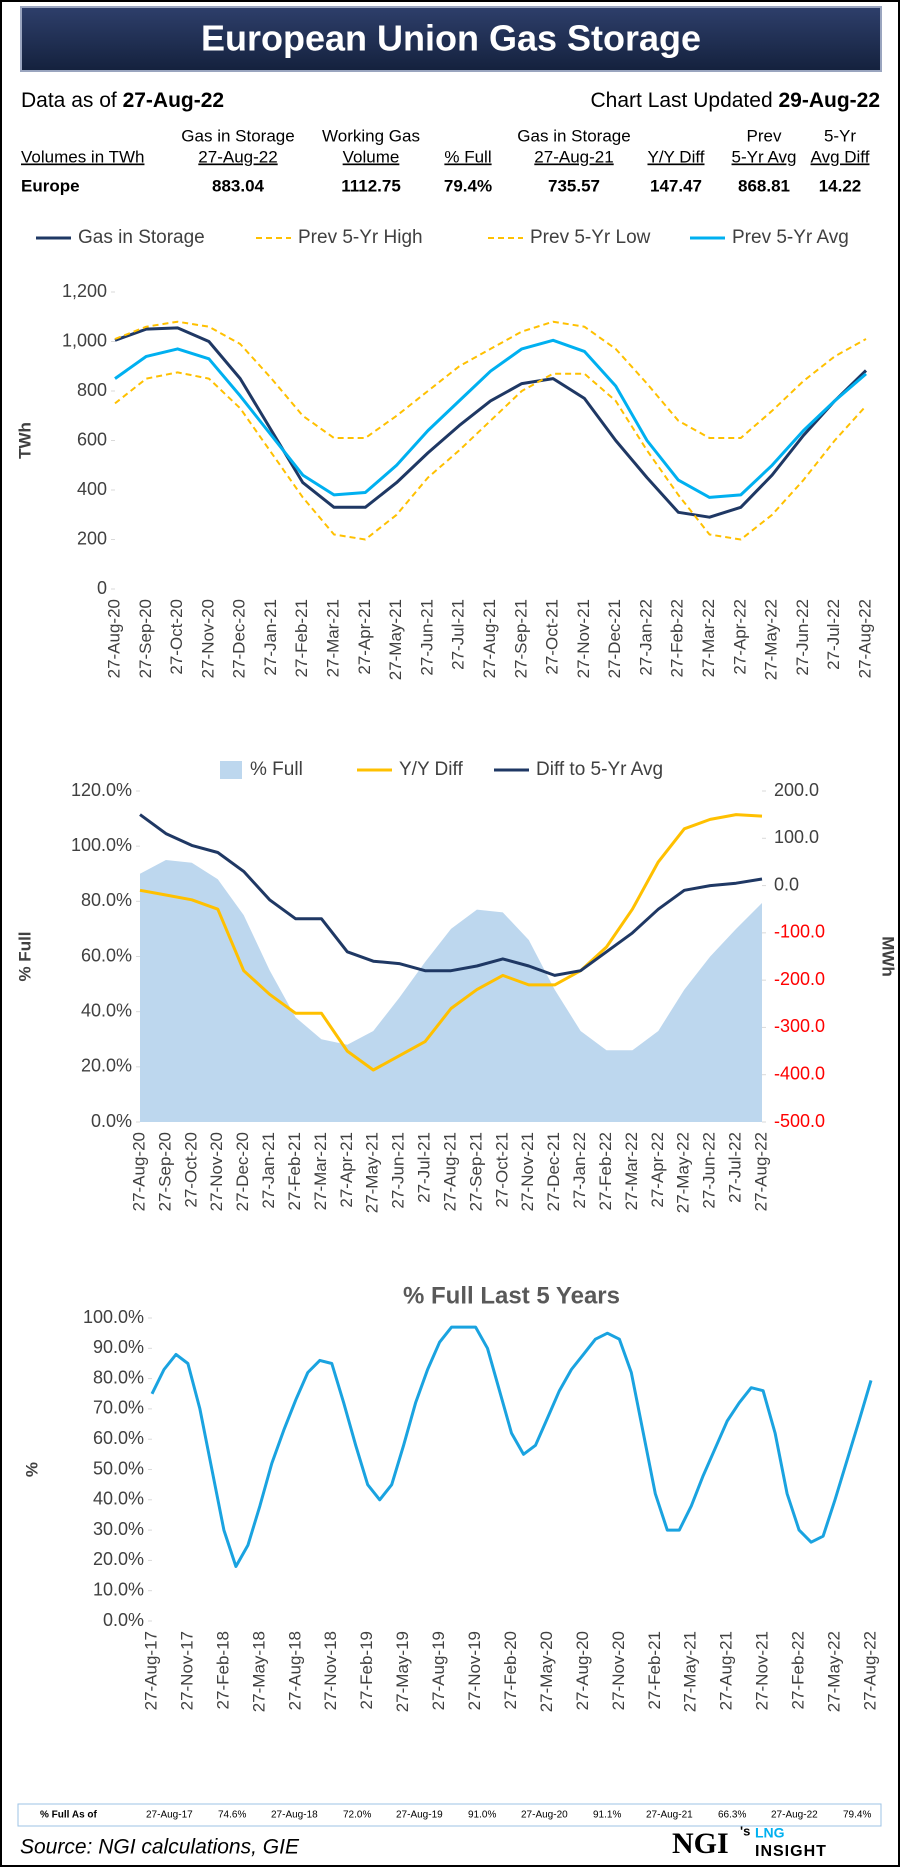  Describe the element at coordinates (438, 1670) in the screenshot. I see `x-tick-label: 27-Aug-19` at that location.